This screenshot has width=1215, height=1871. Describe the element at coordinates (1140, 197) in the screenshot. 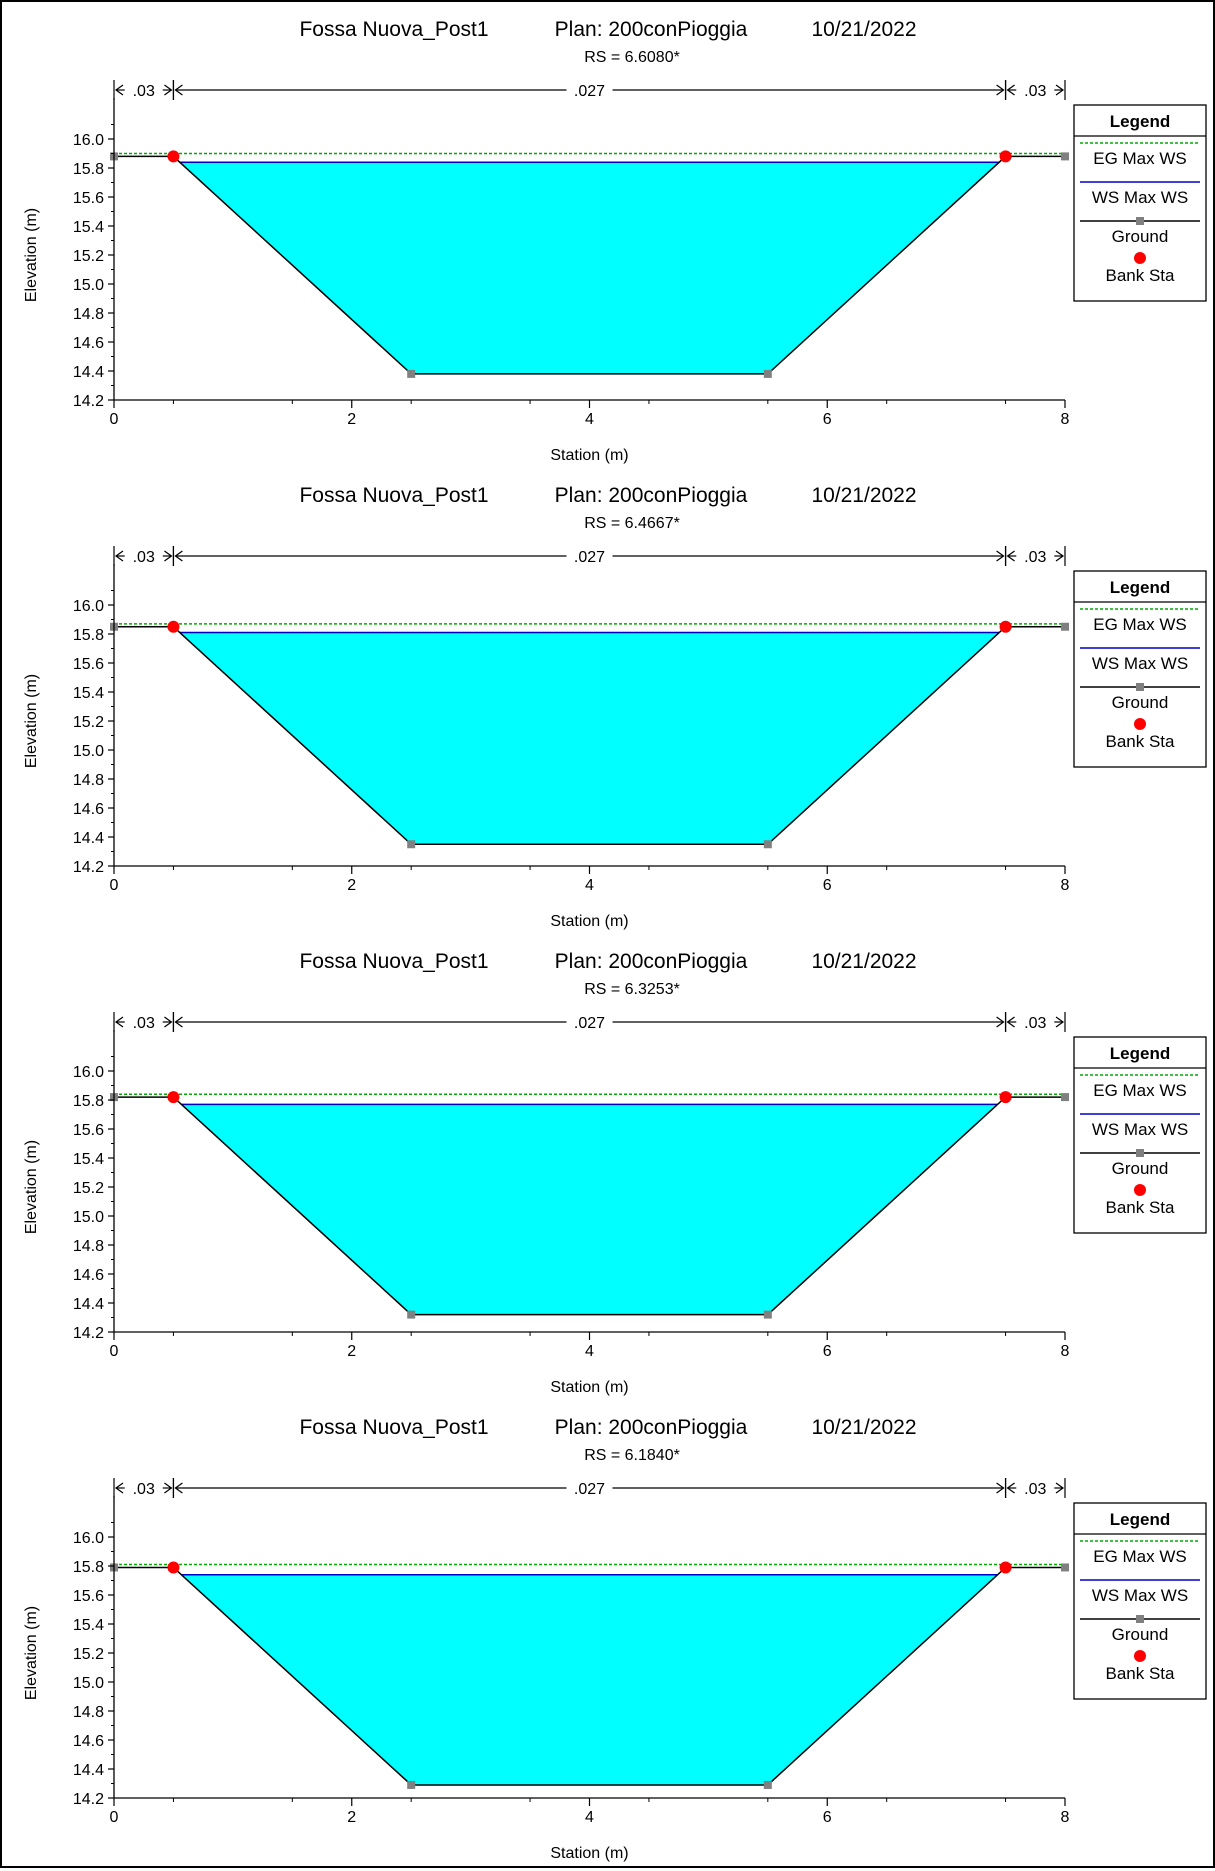

I see `legend-item-label: WS Max WS` at that location.